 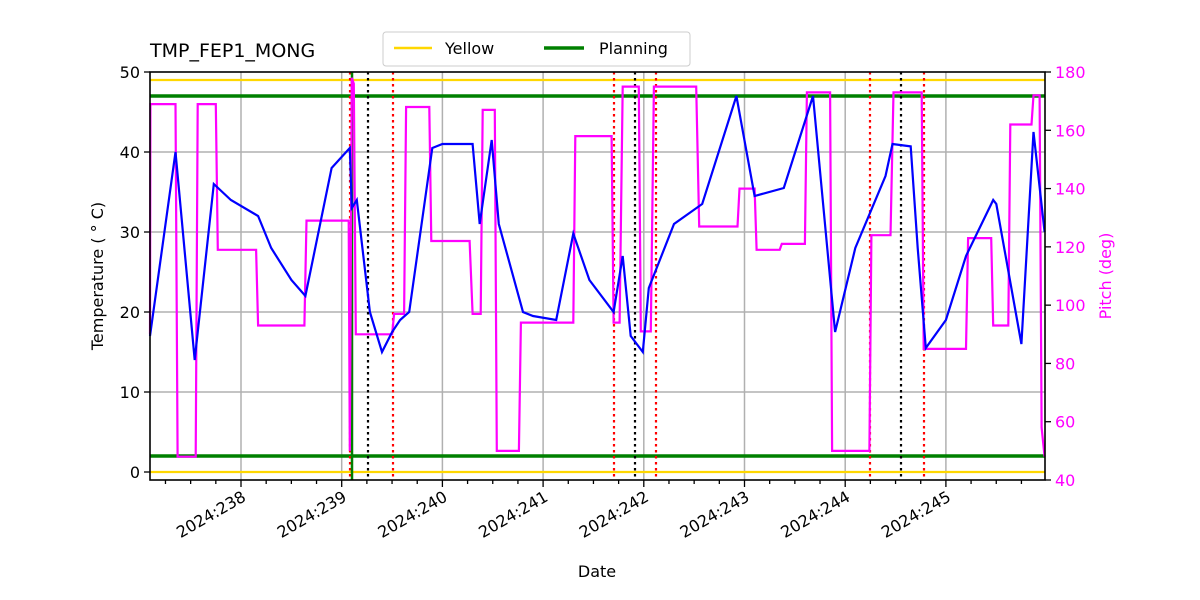 I want to click on y2-tick-label: 120, so click(x=1070, y=247).